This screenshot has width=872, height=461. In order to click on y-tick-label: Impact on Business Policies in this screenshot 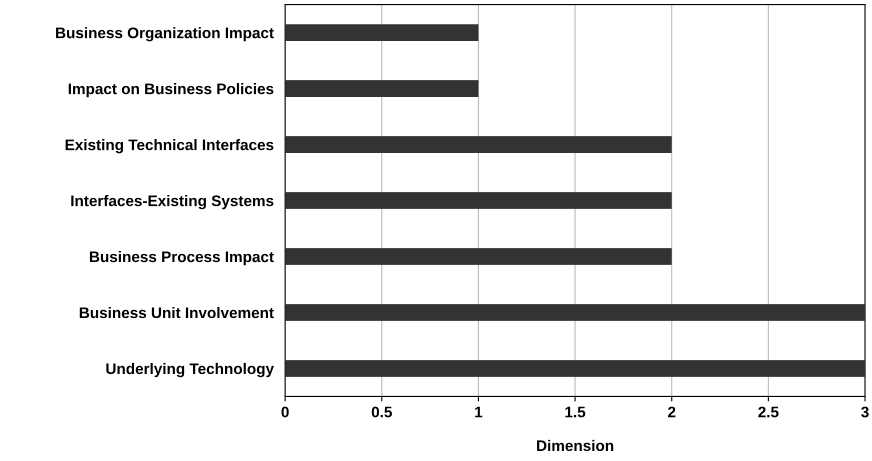, I will do `click(171, 90)`.